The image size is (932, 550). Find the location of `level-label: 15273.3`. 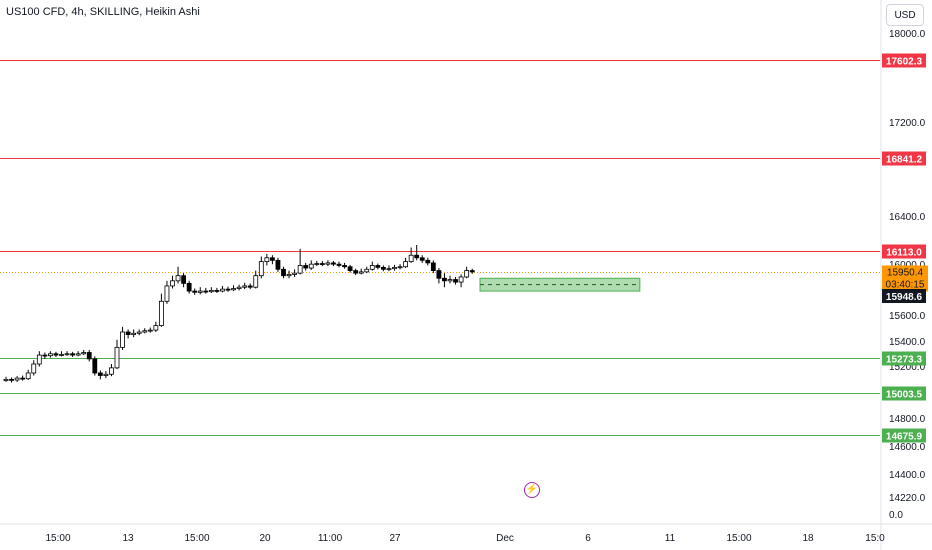

level-label: 15273.3 is located at coordinates (904, 360).